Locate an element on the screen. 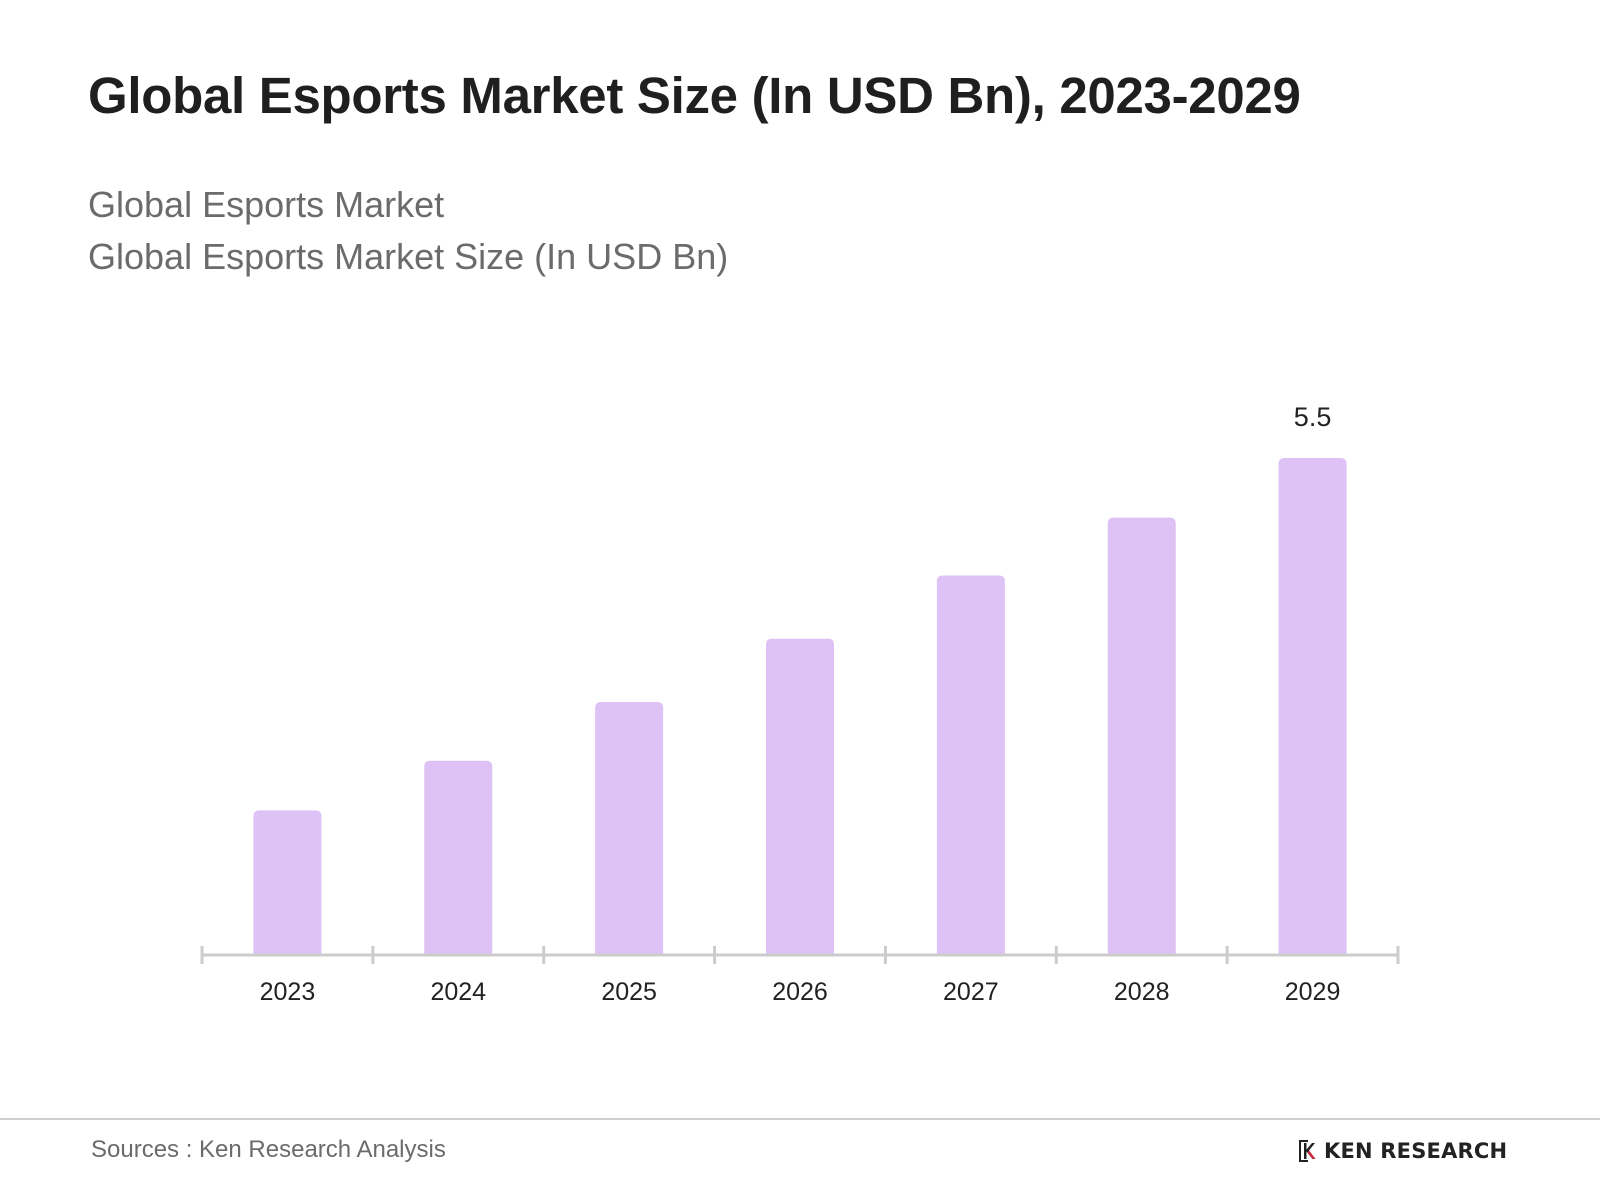 The width and height of the screenshot is (1600, 1200). x-tick-label-2024: 2024 is located at coordinates (458, 992).